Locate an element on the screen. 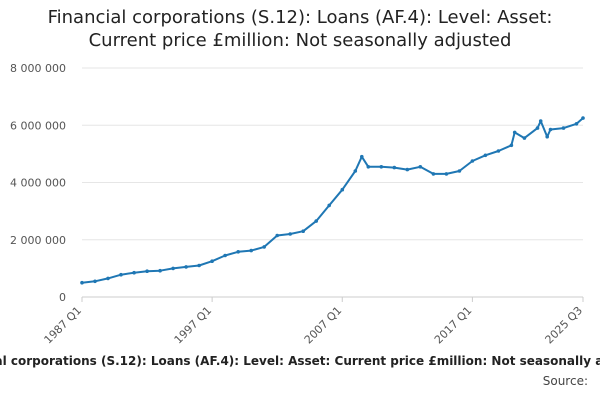 The height and width of the screenshot is (400, 600). x-axis-tick-labels: 1987 Q1 1997 Q1 2007 Q1 2017 Q1 2025 Q3 is located at coordinates (314, 325).